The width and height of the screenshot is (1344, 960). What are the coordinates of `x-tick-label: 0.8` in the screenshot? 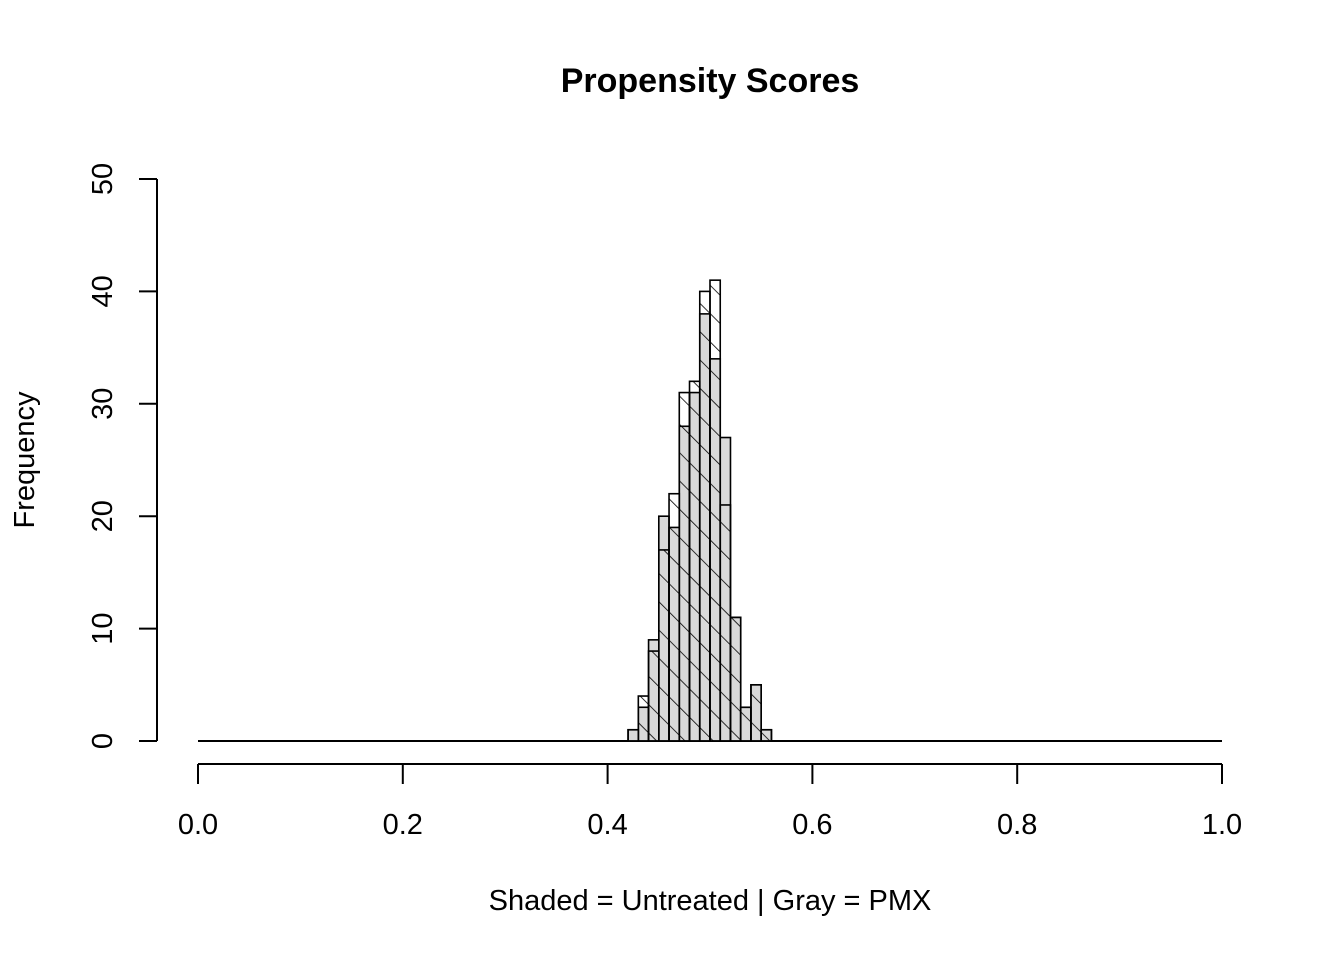 It's located at (1017, 825).